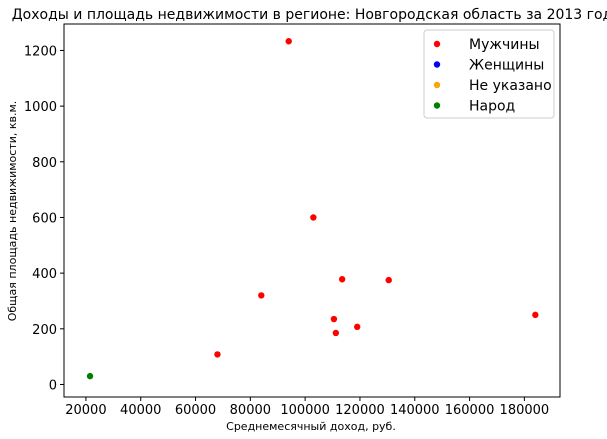  I want to click on x-tick-label: 120000, so click(360, 410).